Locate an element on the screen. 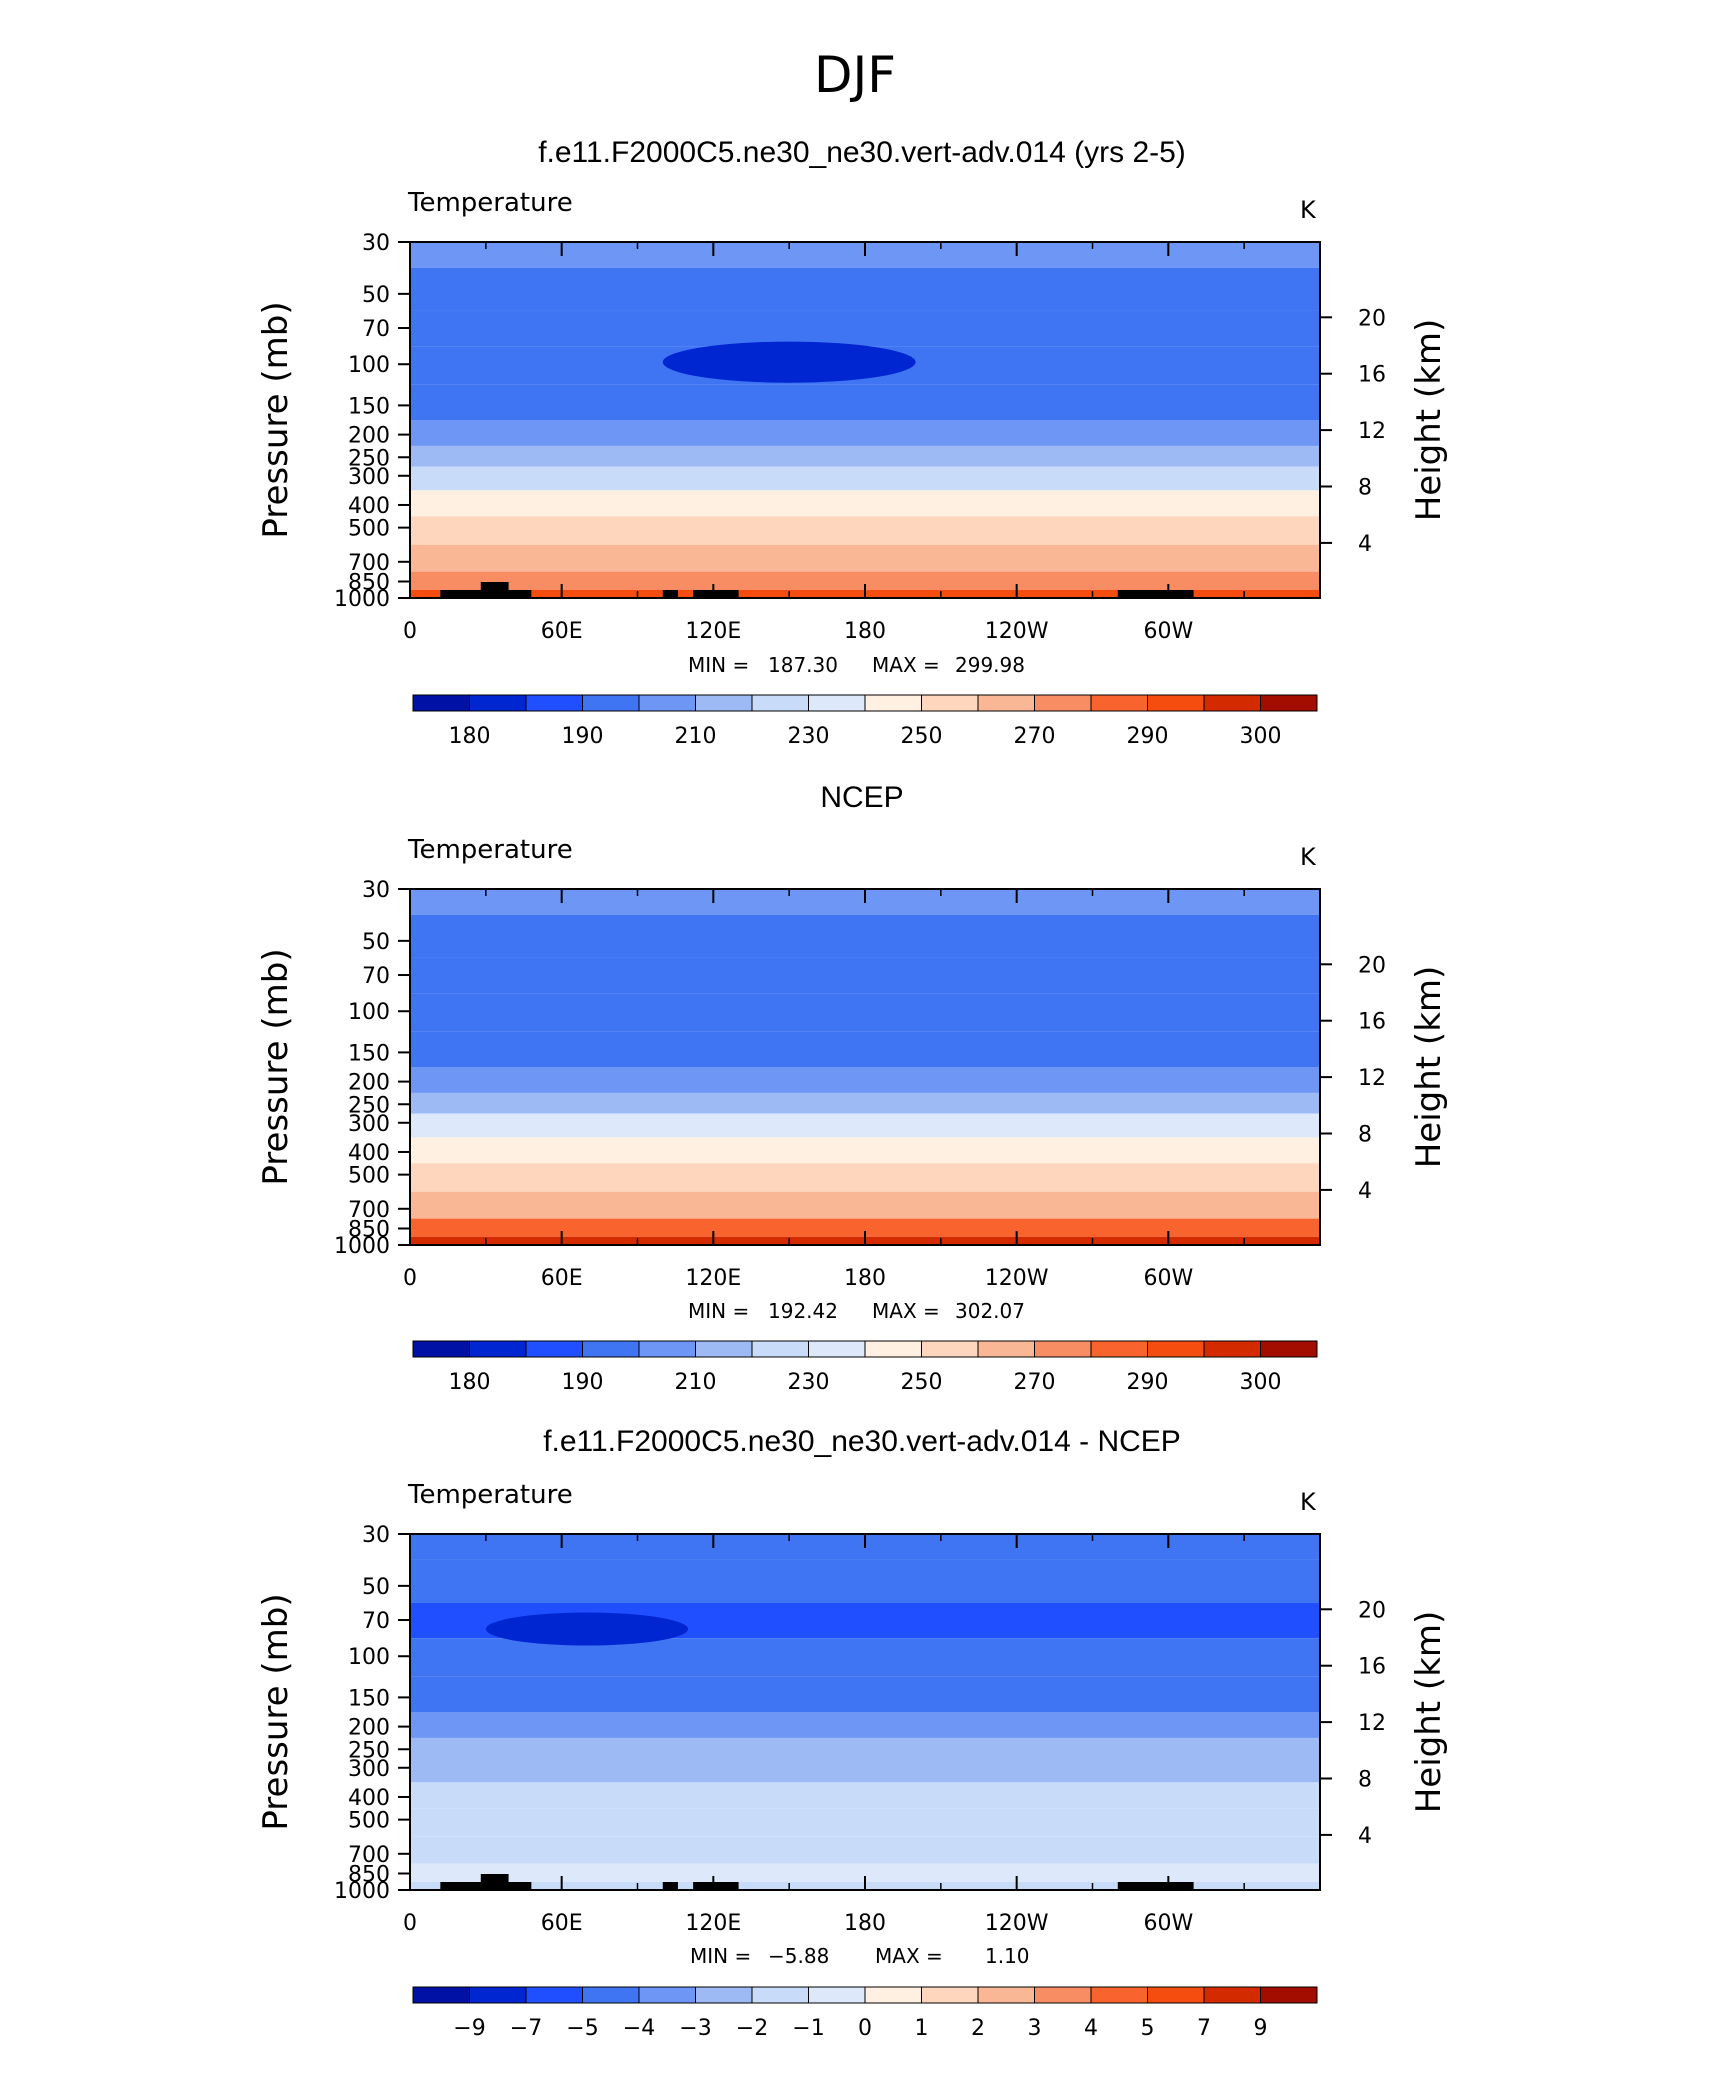 The image size is (1710, 2074). max-value: 302.07 is located at coordinates (990, 1311).